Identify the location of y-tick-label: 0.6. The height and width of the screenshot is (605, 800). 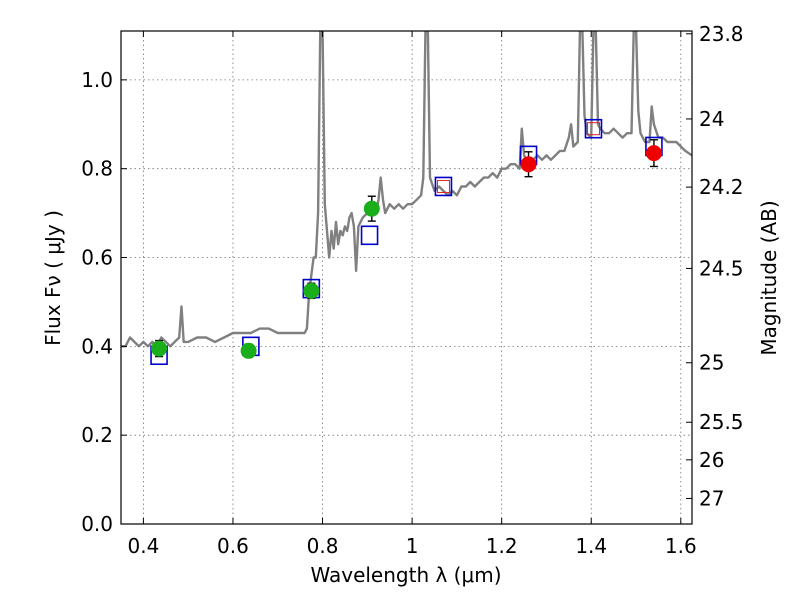
(97, 258).